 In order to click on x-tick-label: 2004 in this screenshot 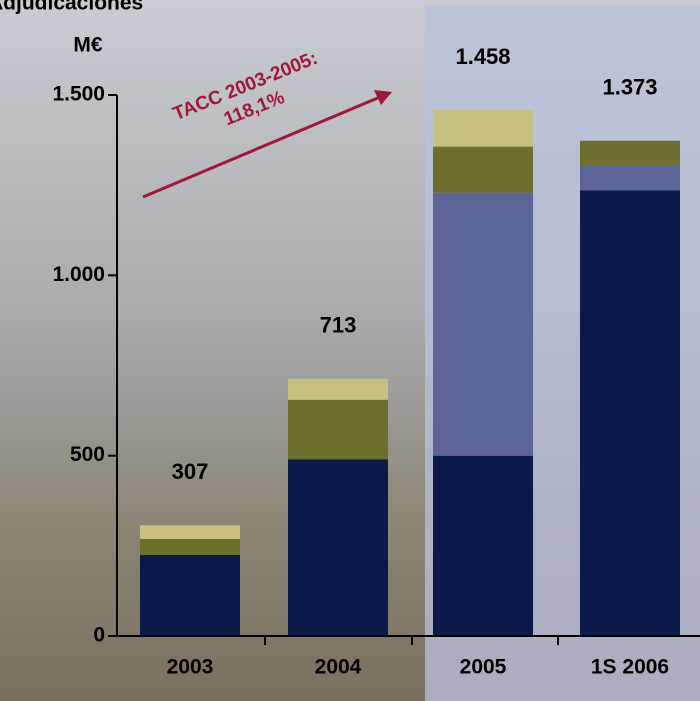, I will do `click(338, 667)`.